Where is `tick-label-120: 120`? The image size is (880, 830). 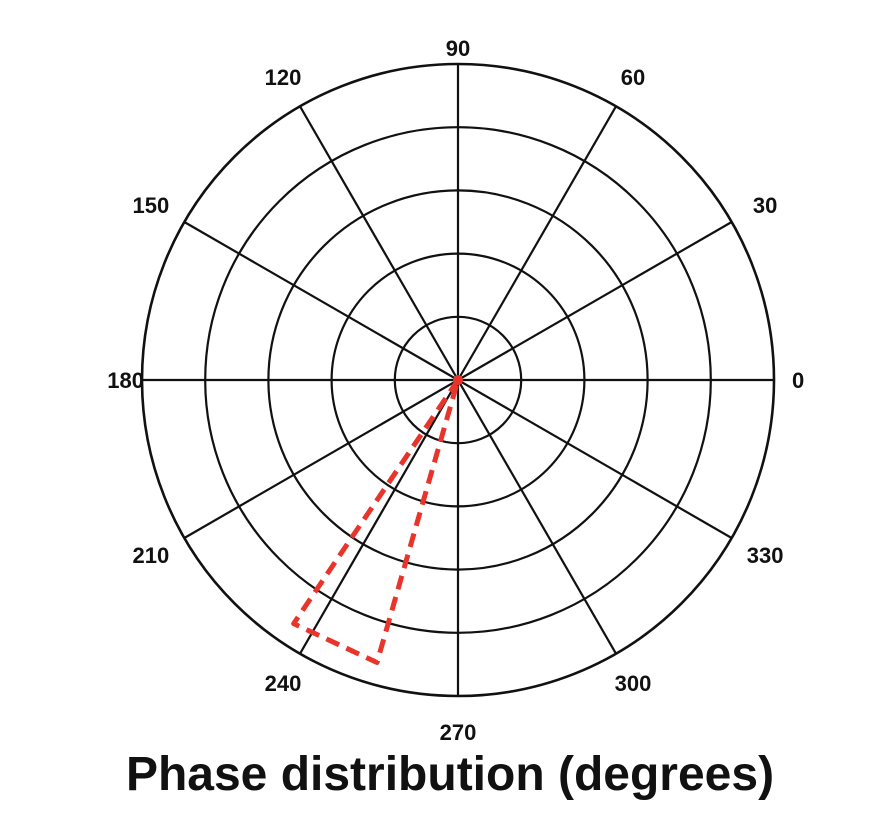 tick-label-120: 120 is located at coordinates (283, 77).